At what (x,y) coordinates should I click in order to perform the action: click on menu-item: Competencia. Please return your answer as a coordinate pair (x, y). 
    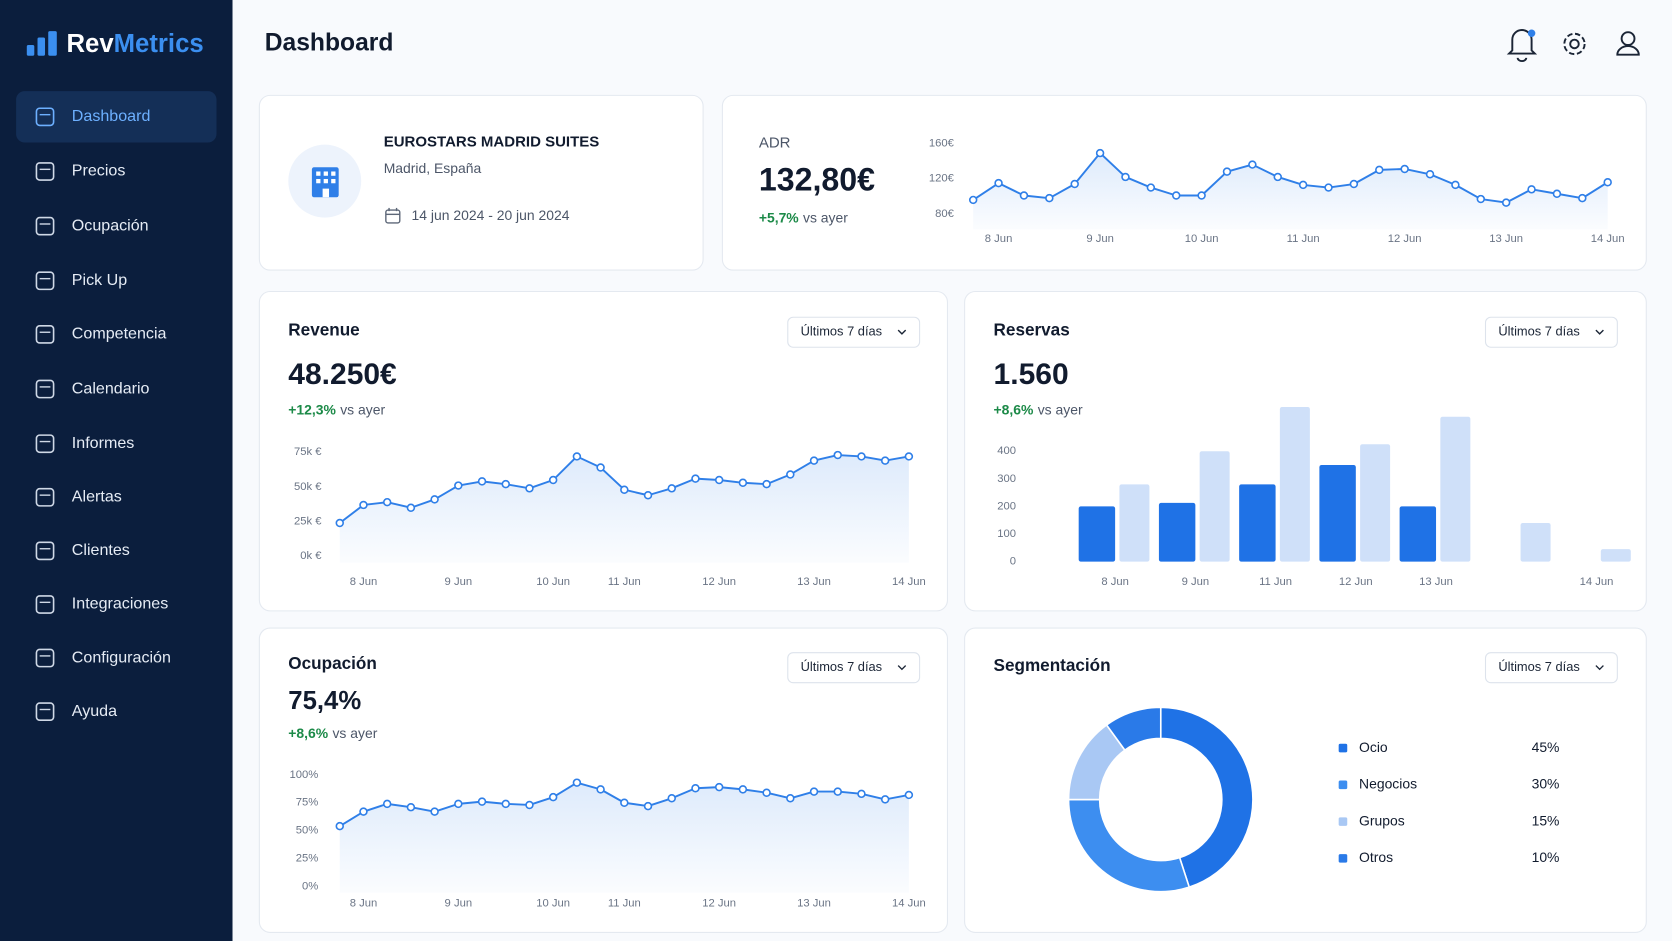
    Looking at the image, I should click on (101, 334).